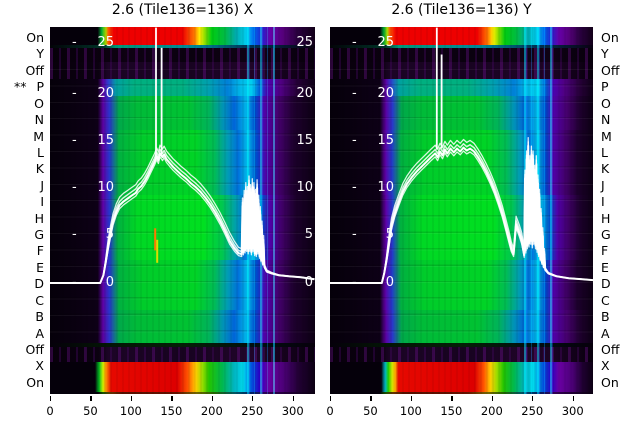 This screenshot has height=440, width=640. I want to click on row-label-left-on-0: On, so click(35, 37).